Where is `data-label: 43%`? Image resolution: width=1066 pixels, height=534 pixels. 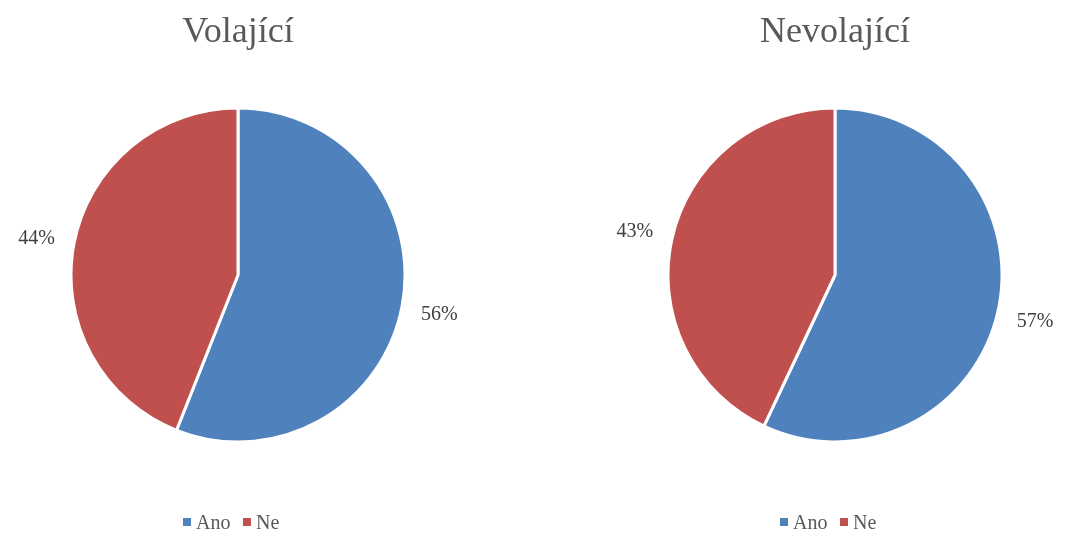
data-label: 43% is located at coordinates (635, 230).